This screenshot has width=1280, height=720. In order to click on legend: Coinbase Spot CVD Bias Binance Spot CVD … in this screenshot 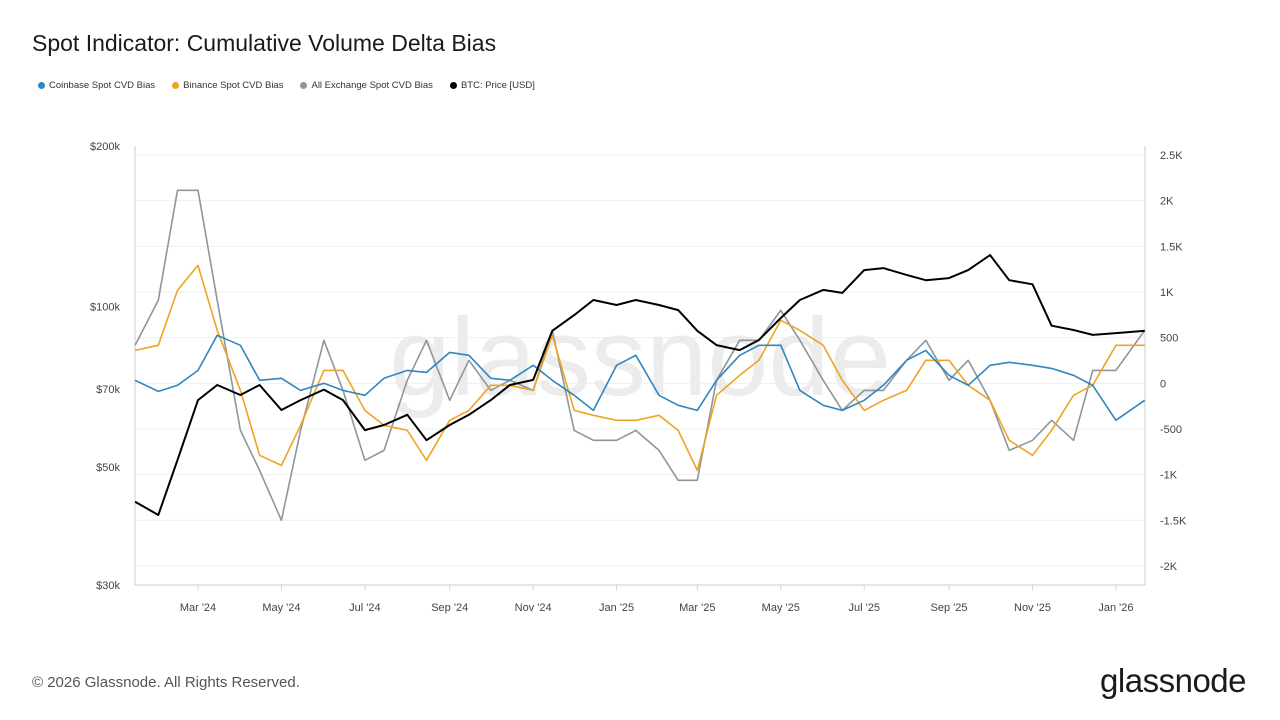, I will do `click(286, 85)`.